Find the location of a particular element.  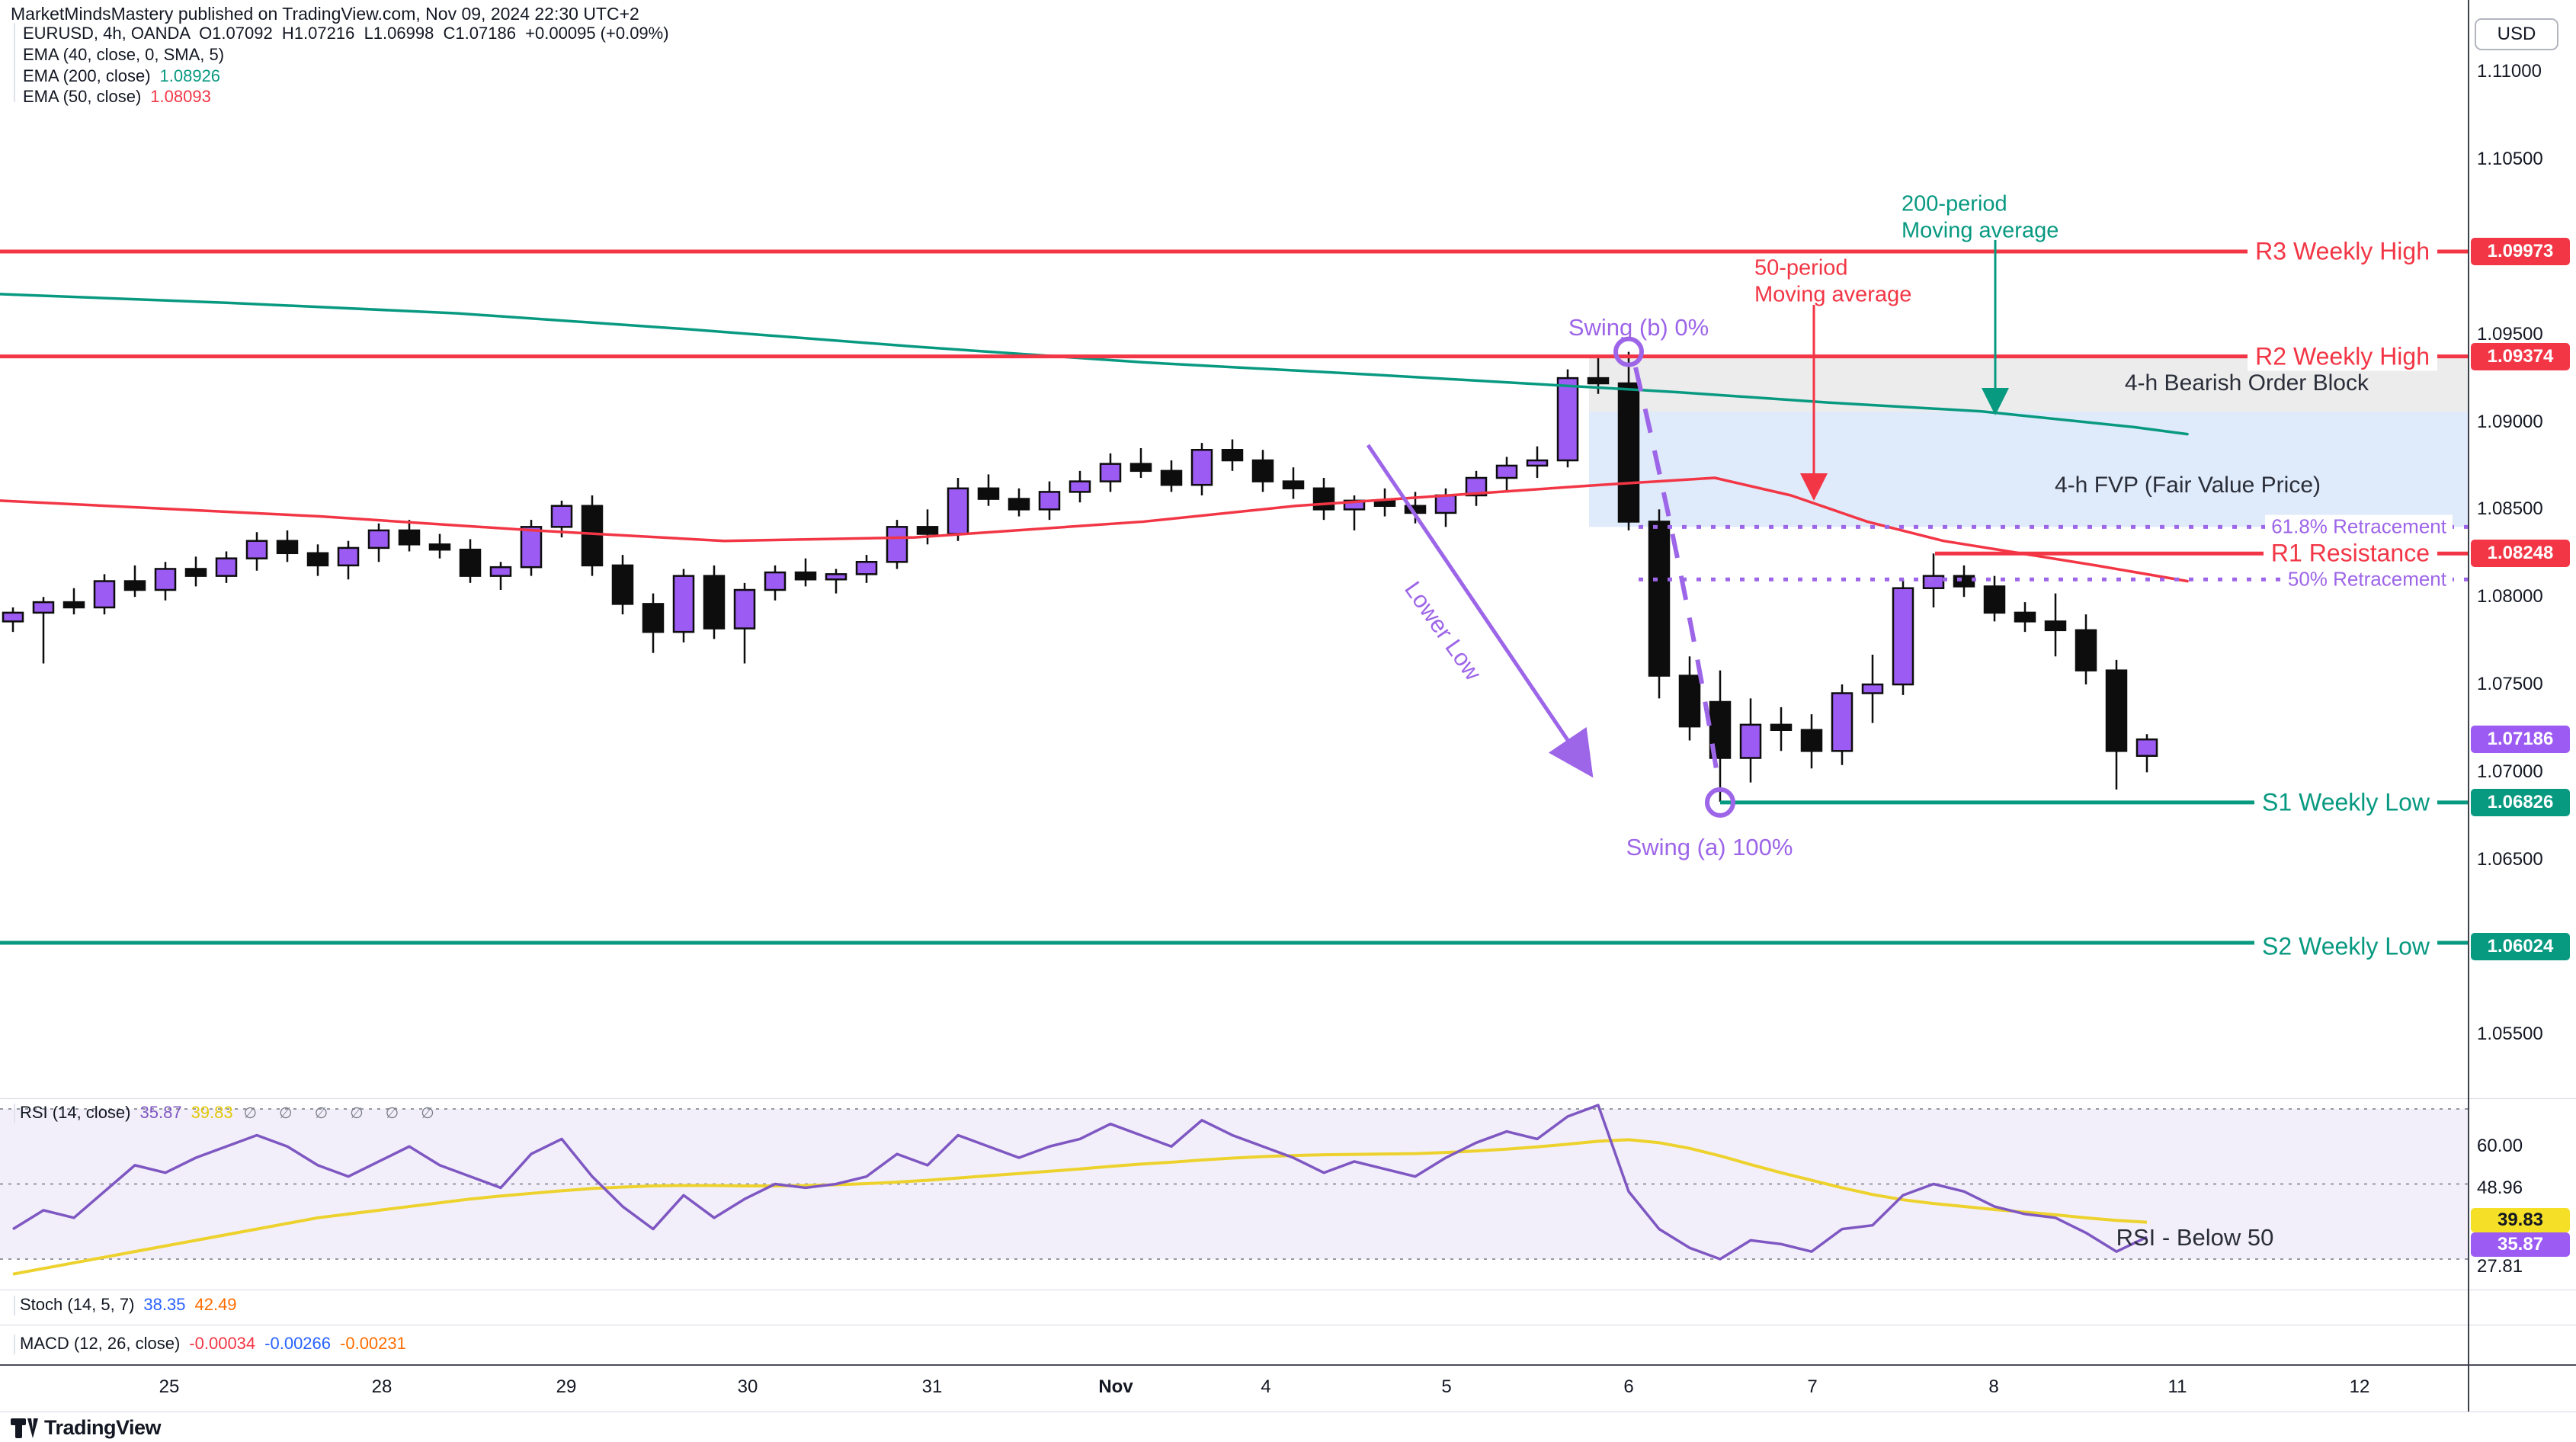

rsi-ma-line is located at coordinates (1080, 1207).